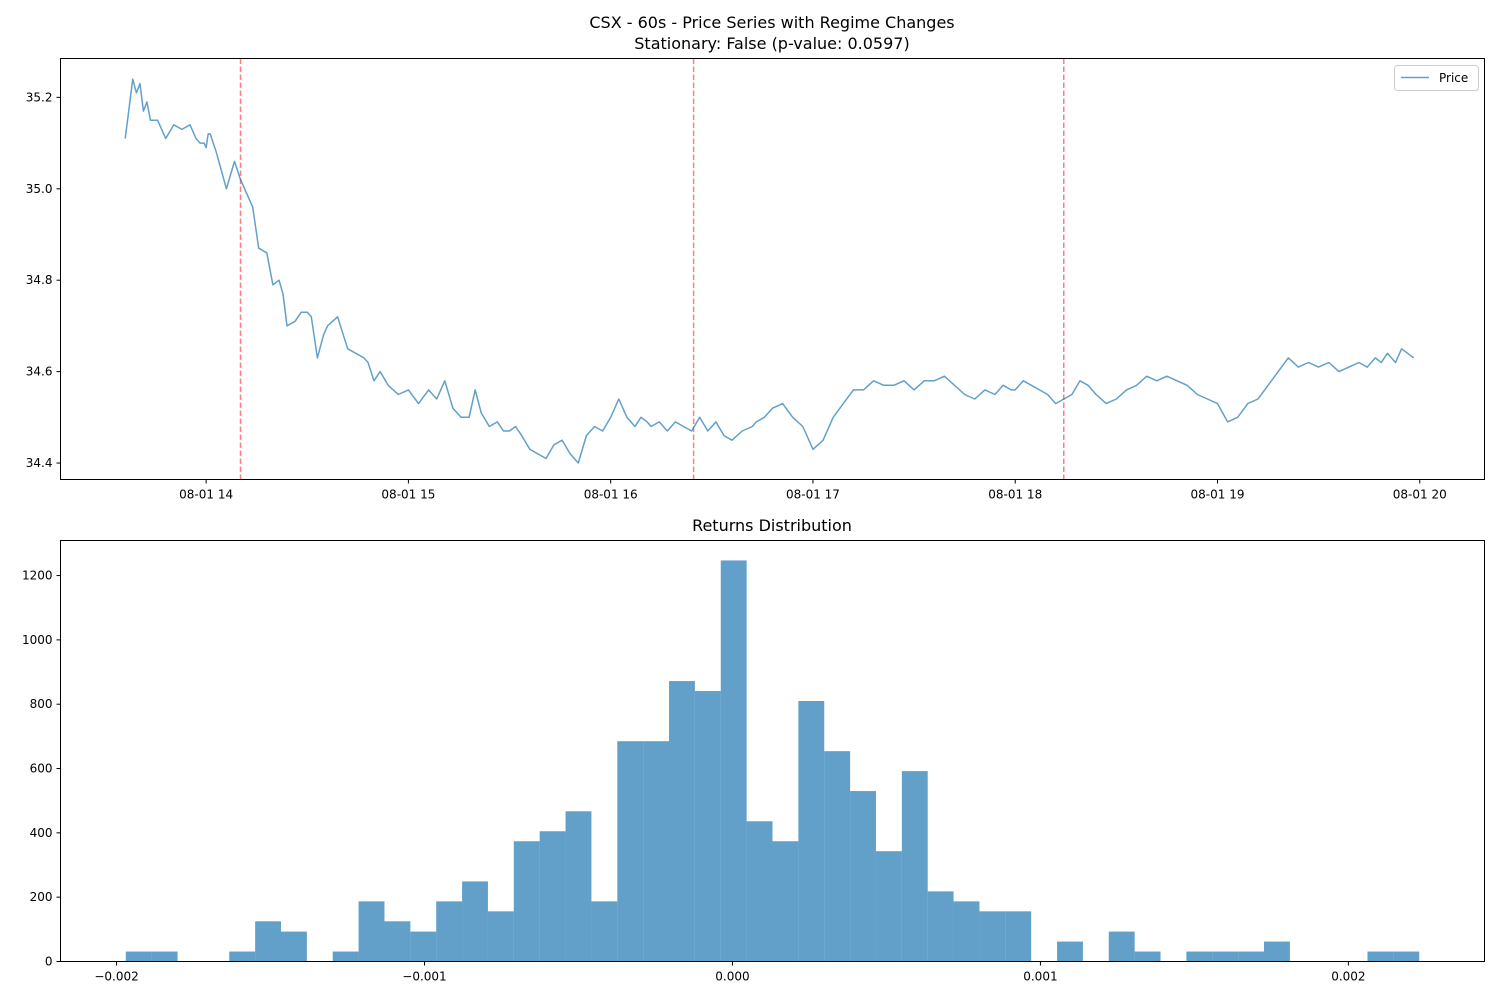  What do you see at coordinates (39, 97) in the screenshot?
I see `price-y-tick-label: 35.2` at bounding box center [39, 97].